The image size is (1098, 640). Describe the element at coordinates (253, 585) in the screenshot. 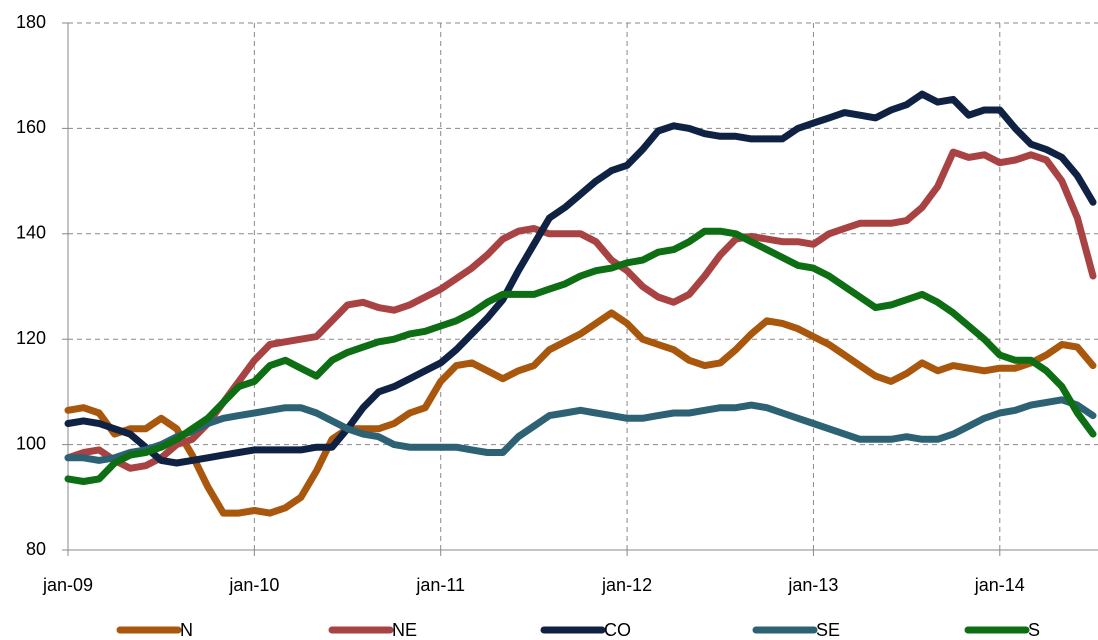

I see `x-tick-label: jan-10` at that location.